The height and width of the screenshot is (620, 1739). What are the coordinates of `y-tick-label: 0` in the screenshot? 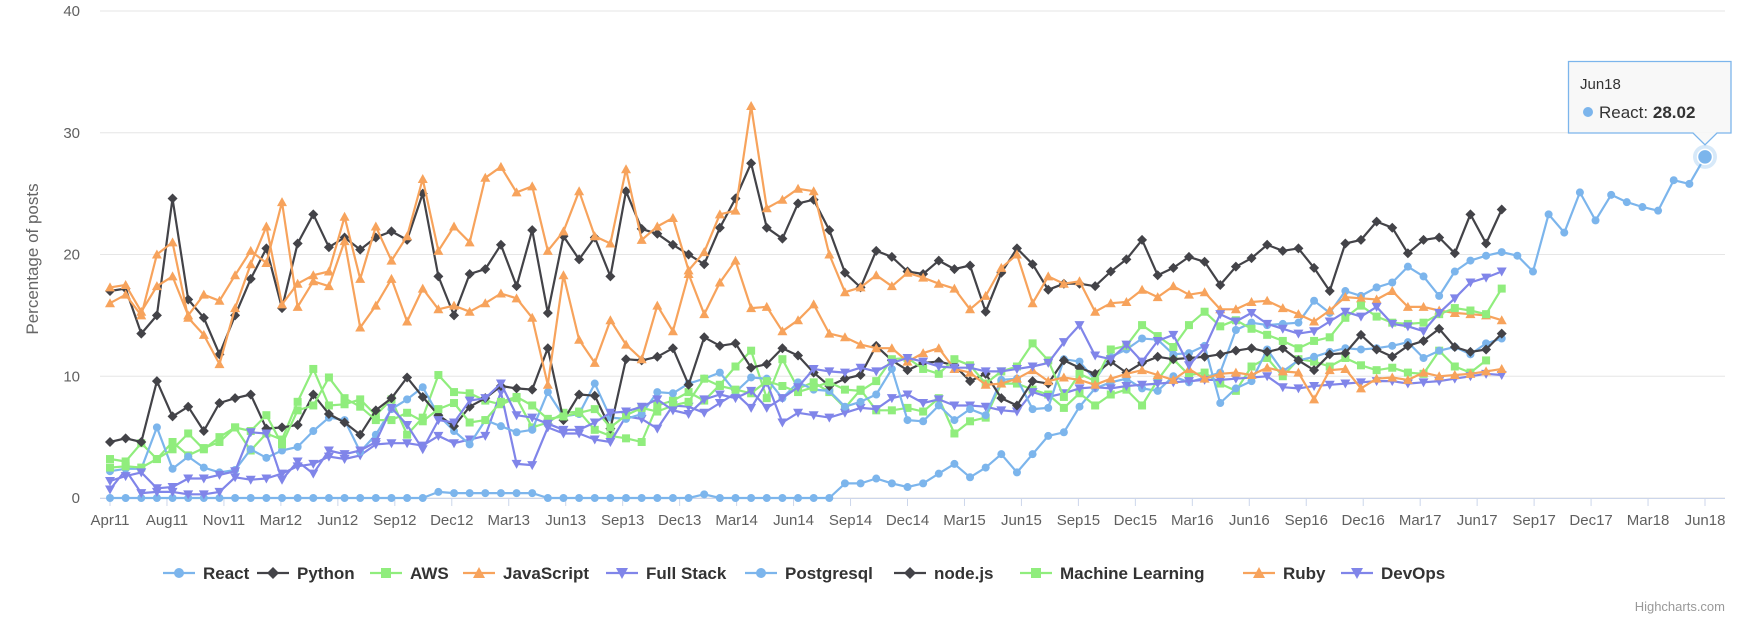 It's located at (76, 498).